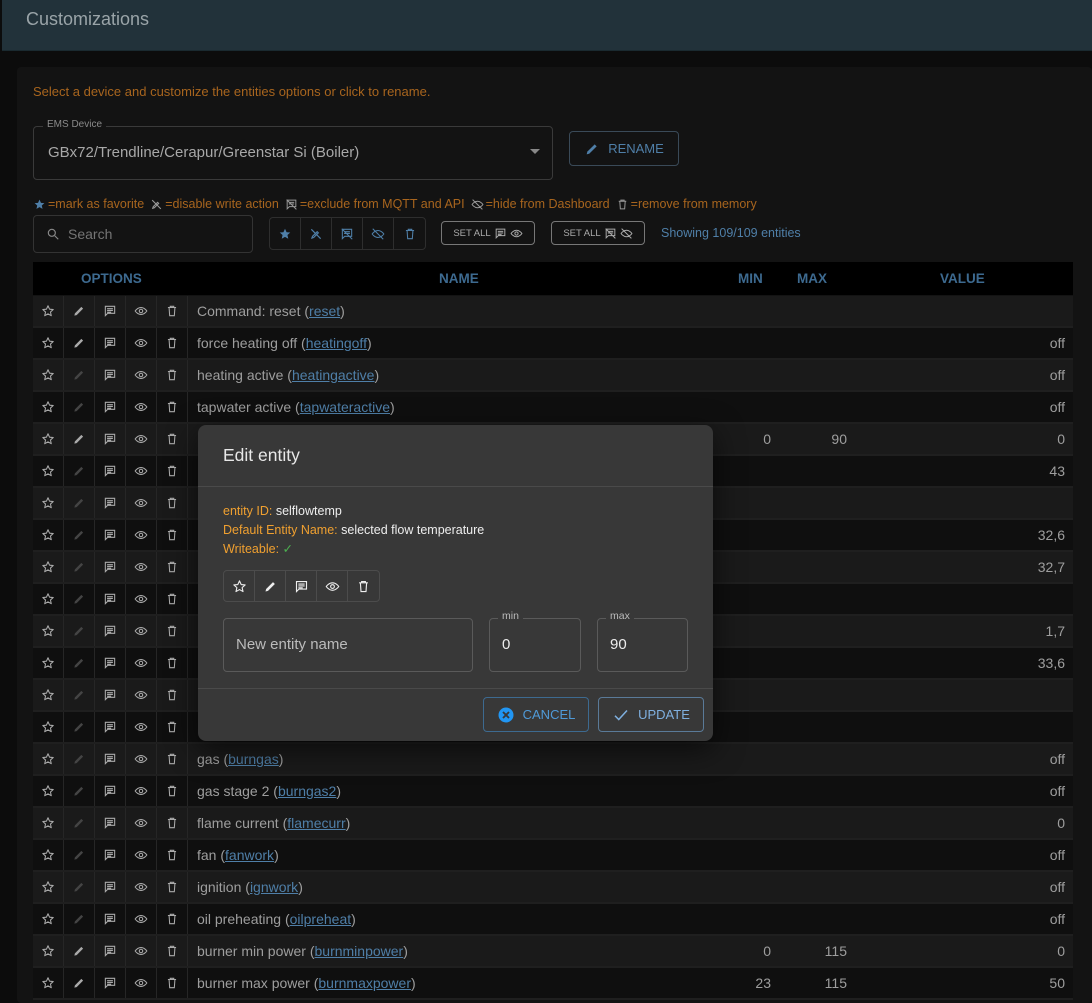 The image size is (1092, 1003). Describe the element at coordinates (363, 586) in the screenshot. I see `toggle-delete` at that location.